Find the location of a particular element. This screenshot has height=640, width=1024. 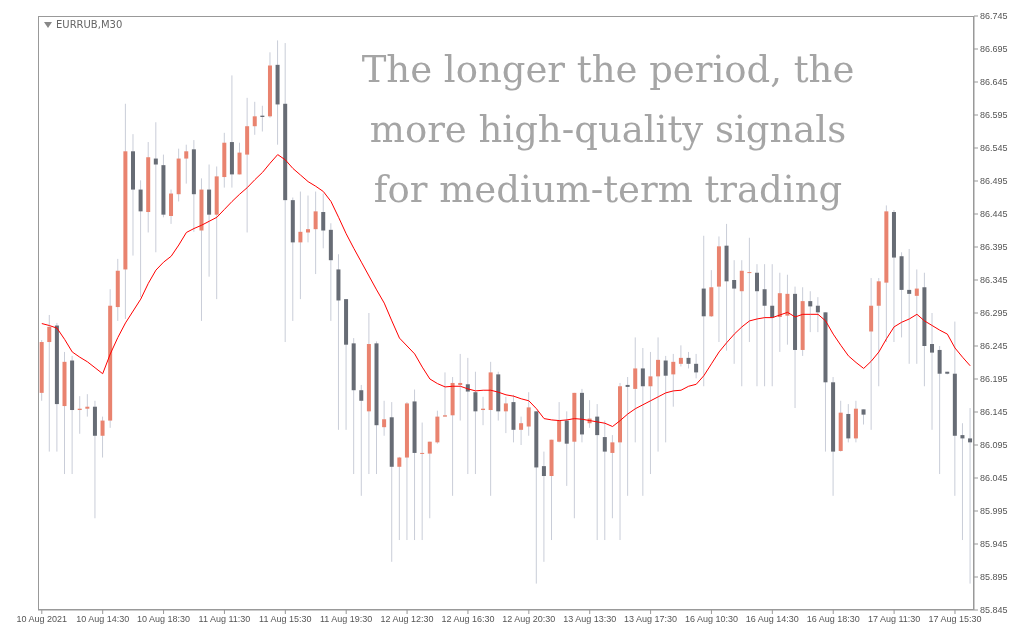

y-tick-label: 86.145 is located at coordinates (994, 412).